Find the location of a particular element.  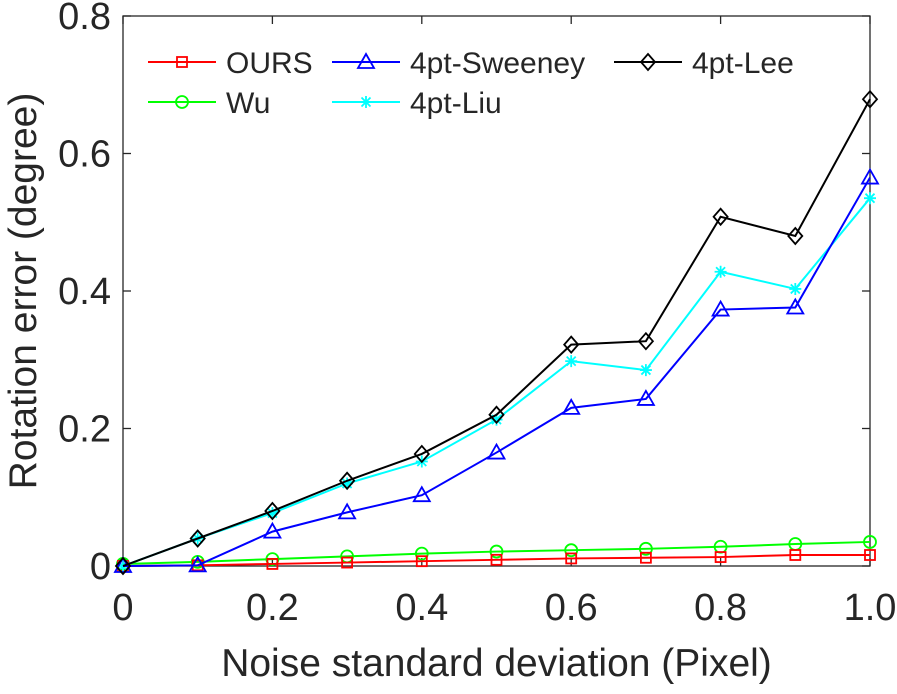

y-tick-label: 0 is located at coordinates (100, 567).